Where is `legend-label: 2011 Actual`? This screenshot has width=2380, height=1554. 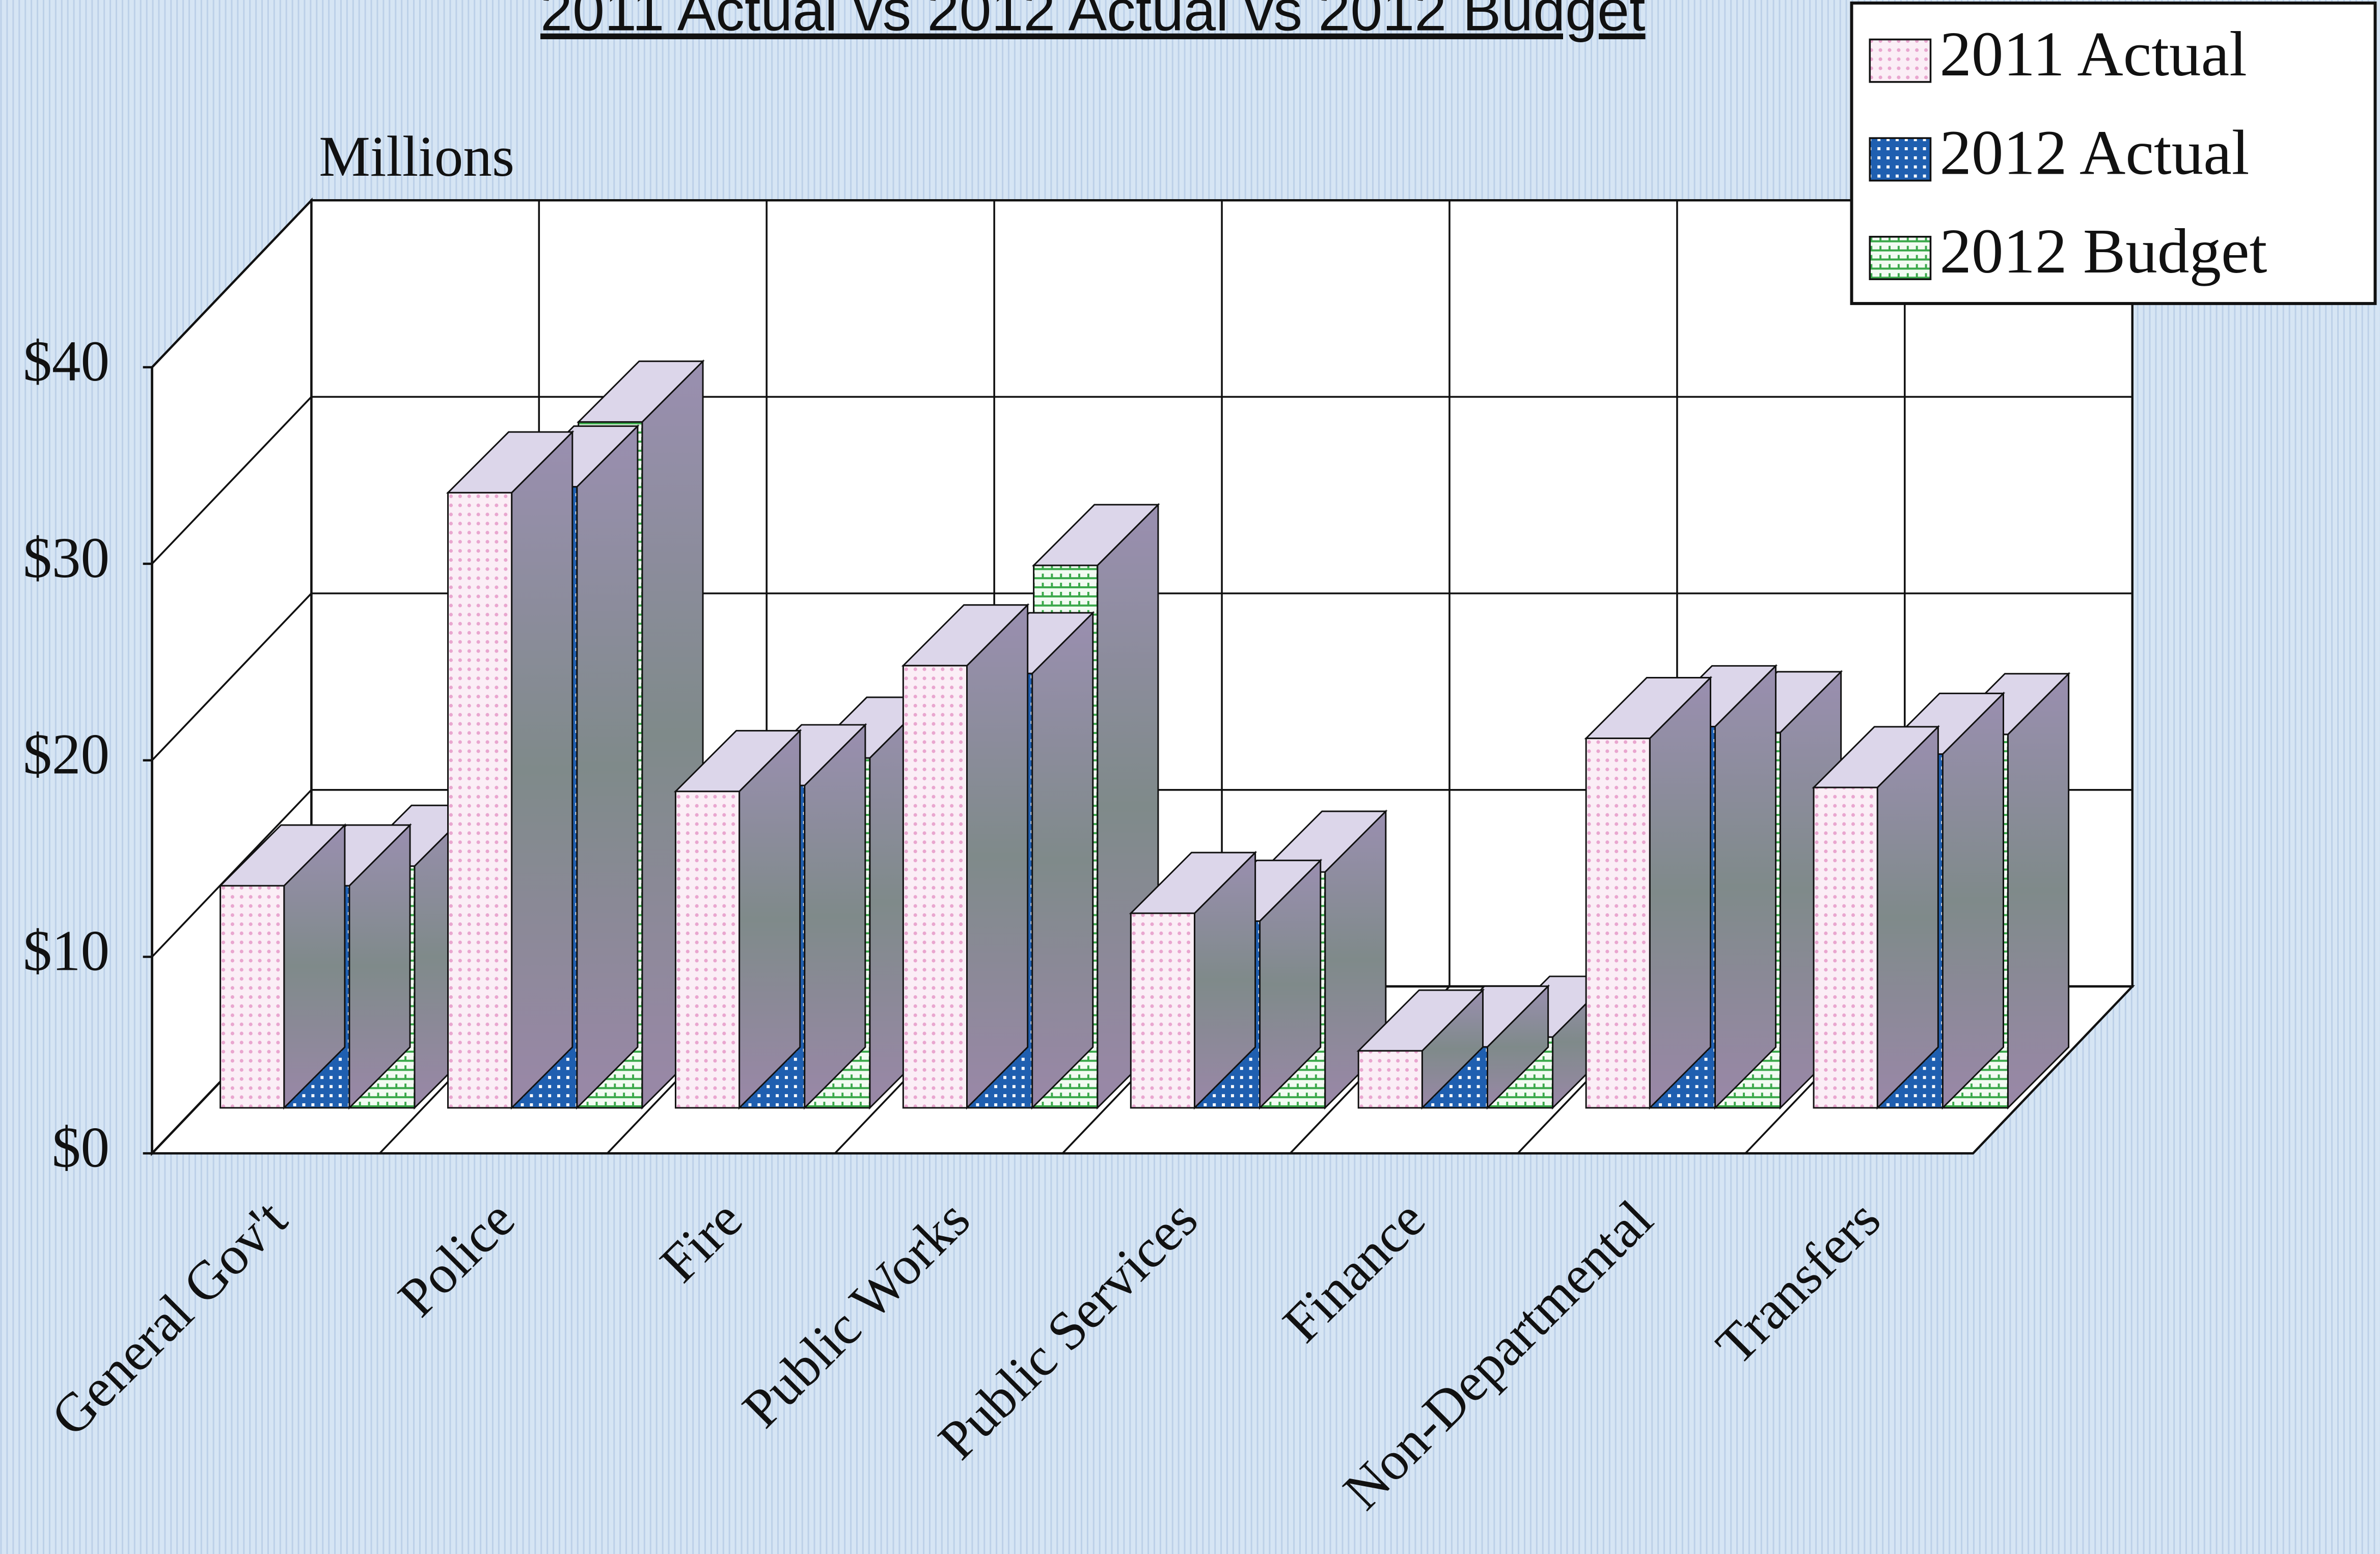 legend-label: 2011 Actual is located at coordinates (2093, 54).